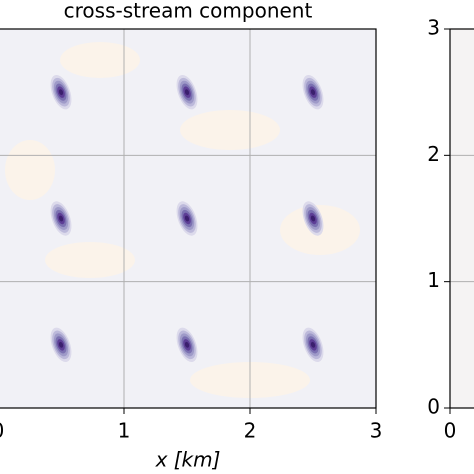  What do you see at coordinates (124, 431) in the screenshot?
I see `x-tick-label: 1` at bounding box center [124, 431].